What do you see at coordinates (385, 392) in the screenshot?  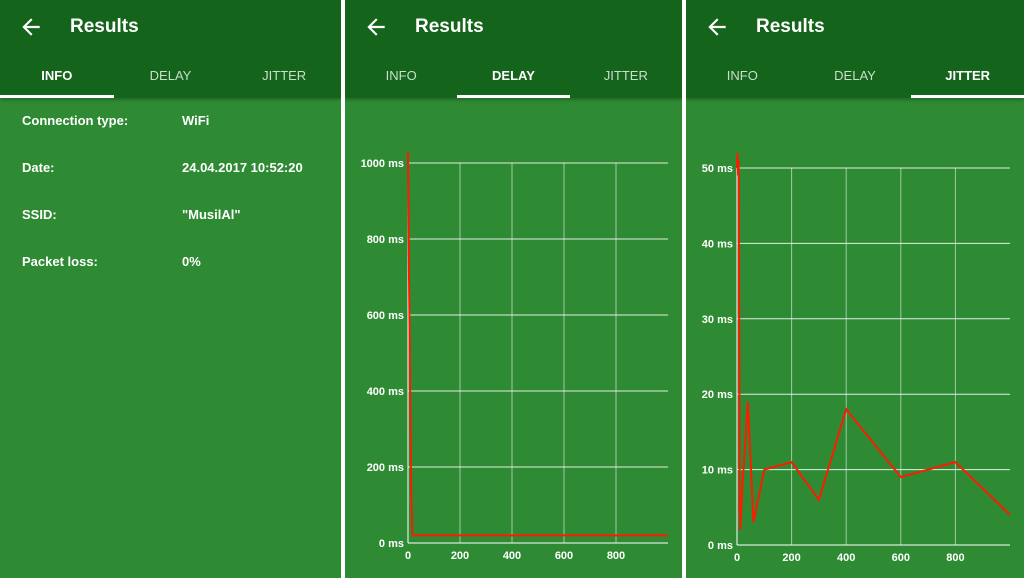 I see `y-tick-label: 400 ms` at bounding box center [385, 392].